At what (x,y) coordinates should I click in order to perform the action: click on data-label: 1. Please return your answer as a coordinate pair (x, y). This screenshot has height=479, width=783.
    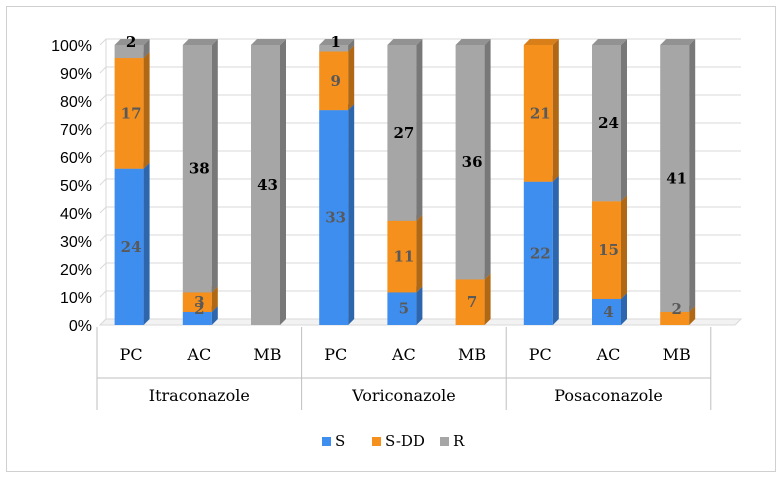
    Looking at the image, I should click on (335, 42).